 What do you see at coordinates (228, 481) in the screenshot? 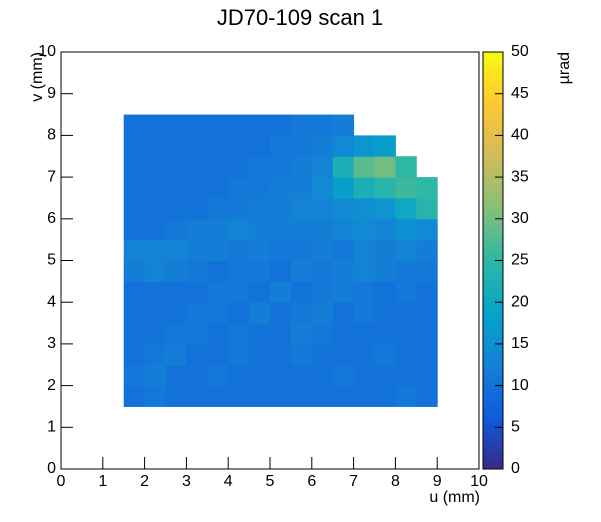
I see `x-tick-label: 4` at bounding box center [228, 481].